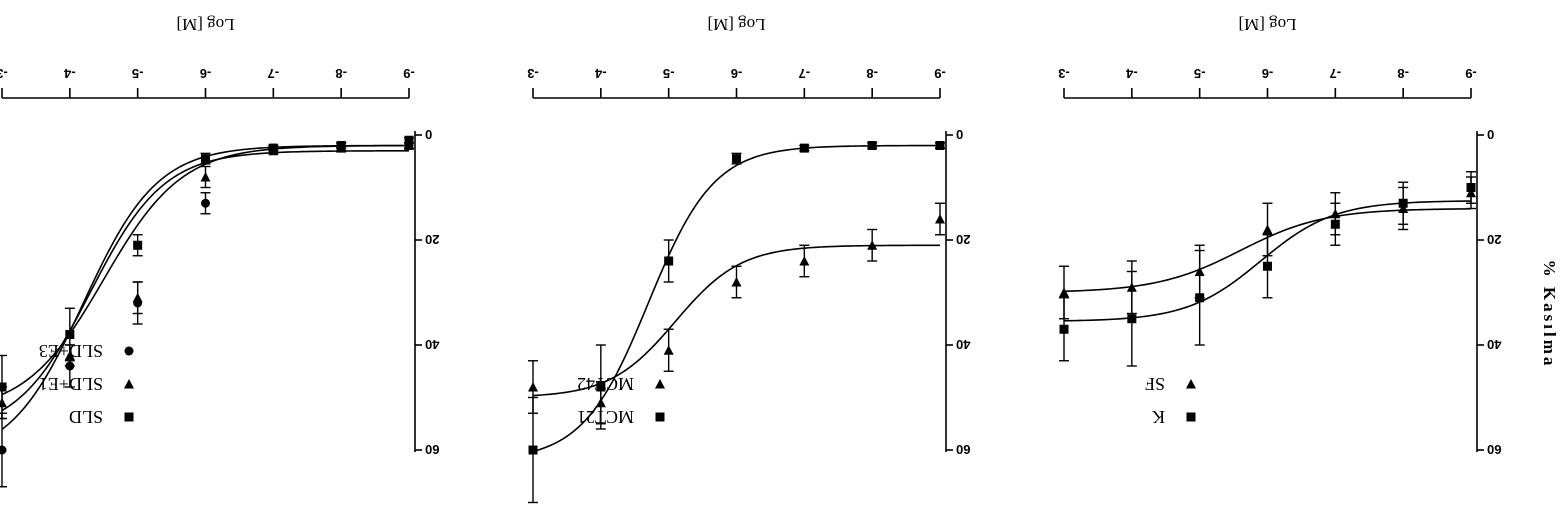 The image size is (1562, 524). I want to click on legend-label: SLD+E3, so click(71, 351).